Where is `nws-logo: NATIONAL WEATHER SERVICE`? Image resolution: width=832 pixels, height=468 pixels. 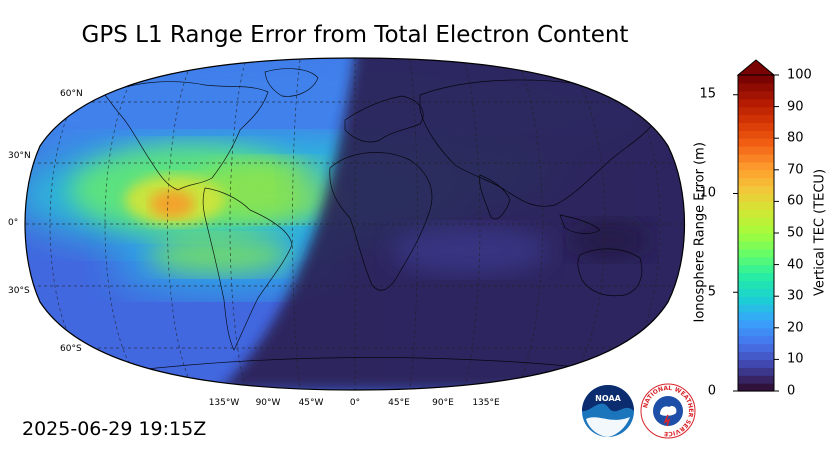 nws-logo: NATIONAL WEATHER SERVICE is located at coordinates (668, 411).